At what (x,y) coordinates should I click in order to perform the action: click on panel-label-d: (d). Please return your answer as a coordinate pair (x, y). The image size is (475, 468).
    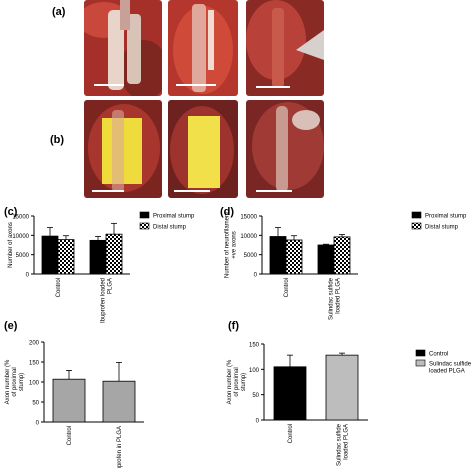
    Looking at the image, I should click on (227, 212).